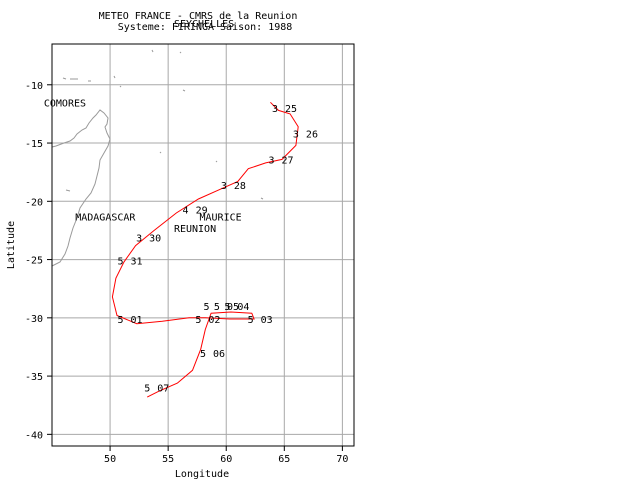 This screenshot has width=640, height=480. Describe the element at coordinates (284, 459) in the screenshot. I see `x-tick-label-65: 65` at that location.